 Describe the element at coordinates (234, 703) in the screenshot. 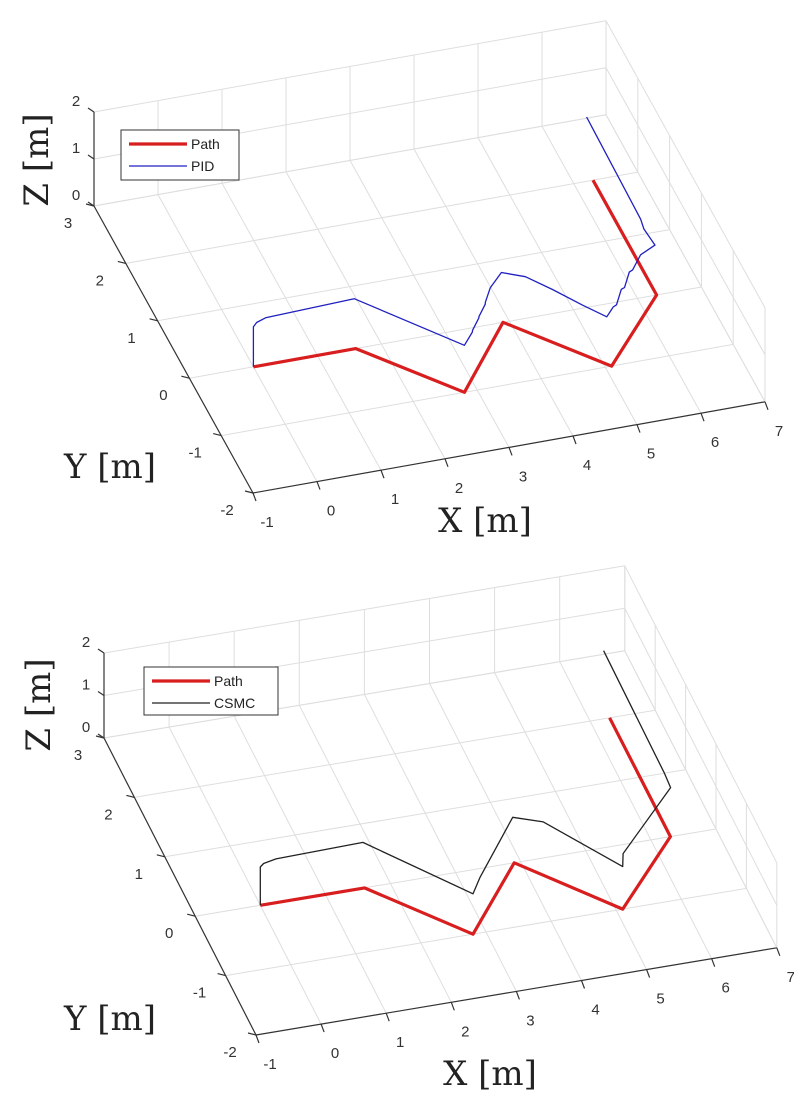

I see `legend-label: CSMC` at that location.